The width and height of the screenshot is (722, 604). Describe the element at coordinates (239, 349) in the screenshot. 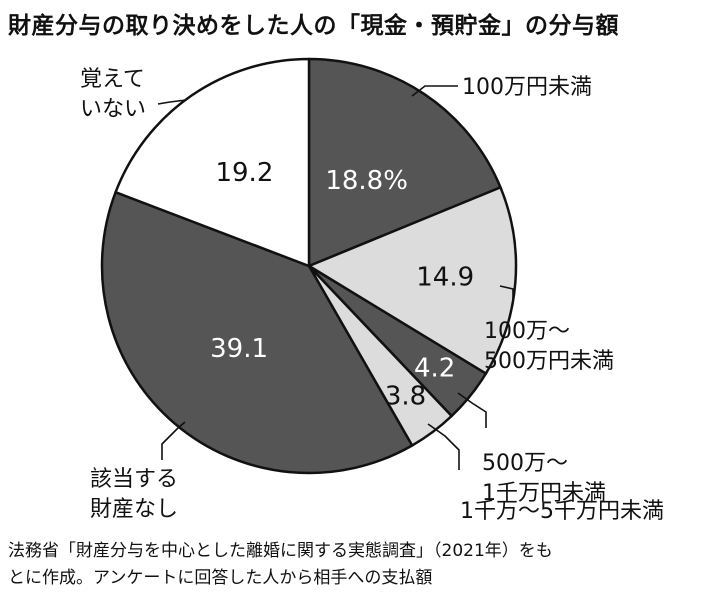

I see `slice-value-label: 39.1` at that location.